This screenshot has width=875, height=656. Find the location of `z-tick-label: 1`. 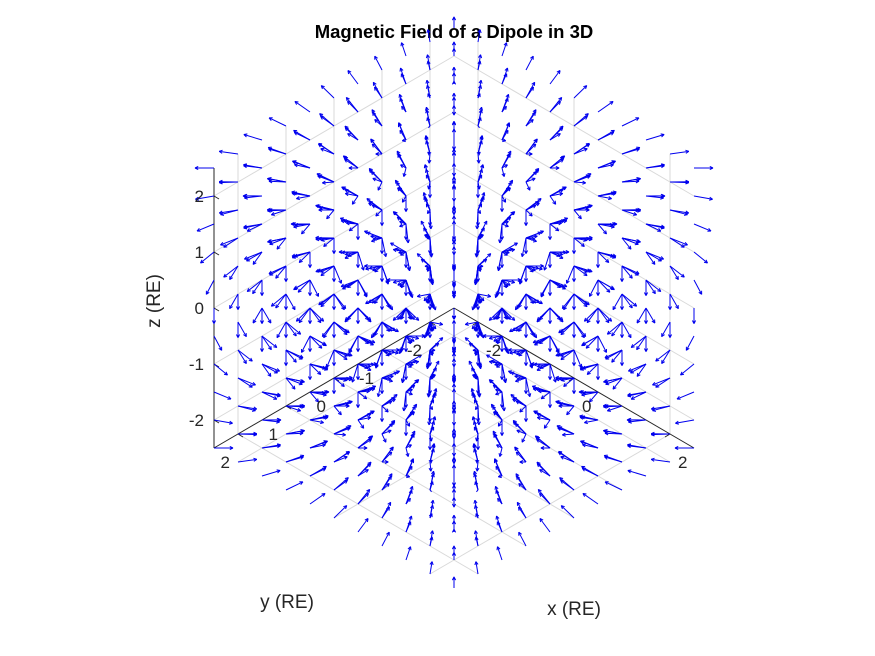

z-tick-label: 1 is located at coordinates (199, 252).